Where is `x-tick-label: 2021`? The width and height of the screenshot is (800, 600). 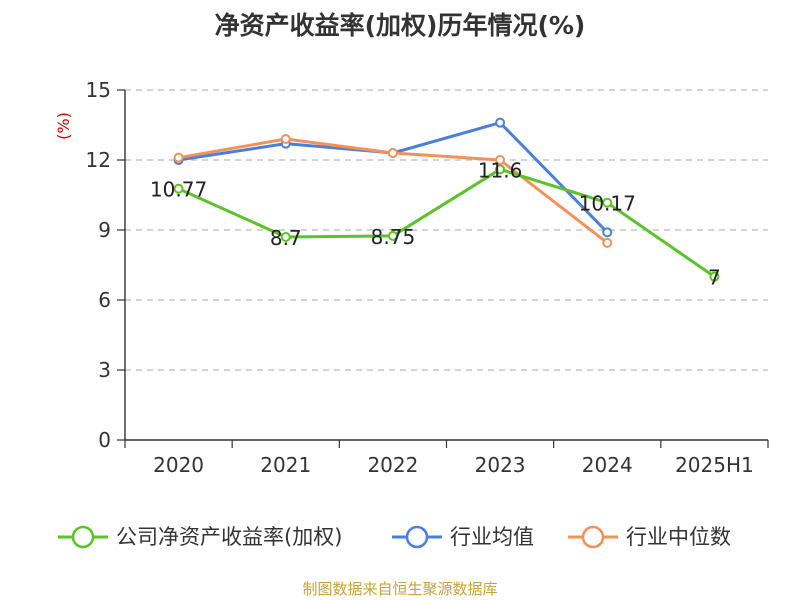 x-tick-label: 2021 is located at coordinates (285, 465).